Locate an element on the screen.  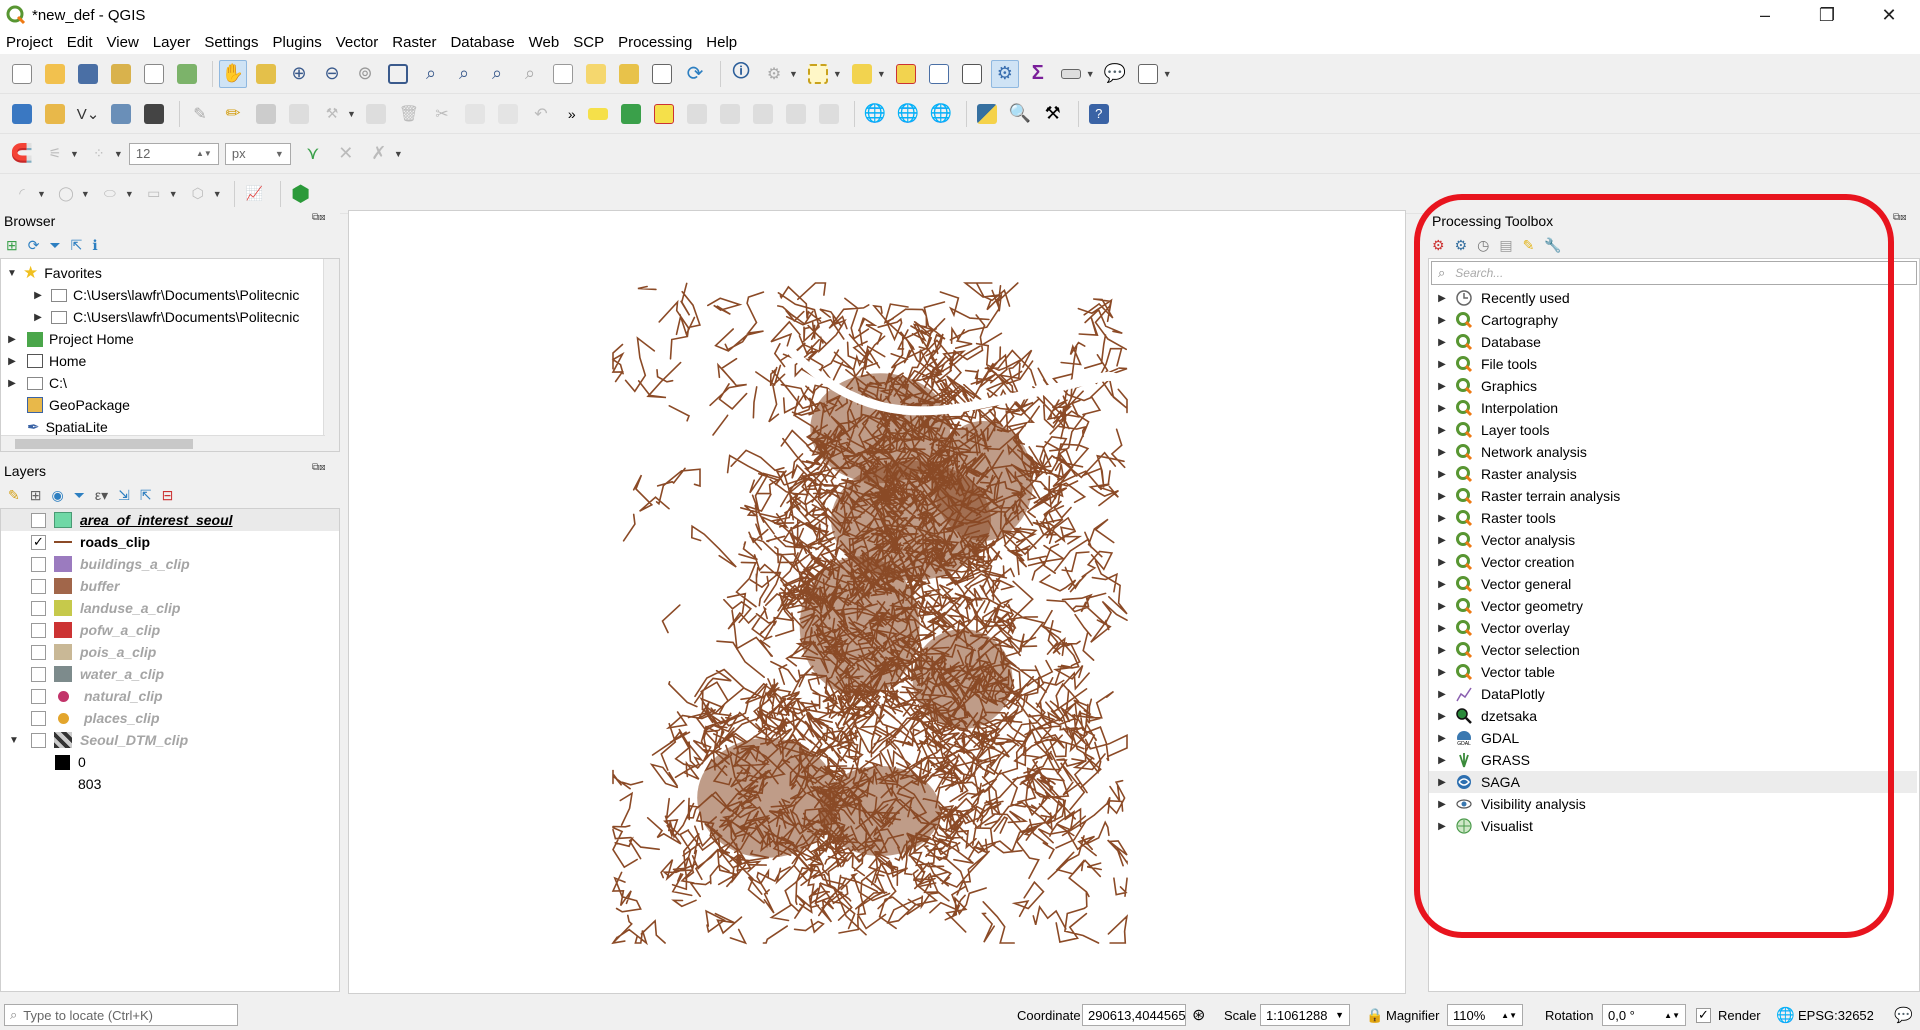
browser-panel-buttons: ⧉⊠ is located at coordinates (319, 217).